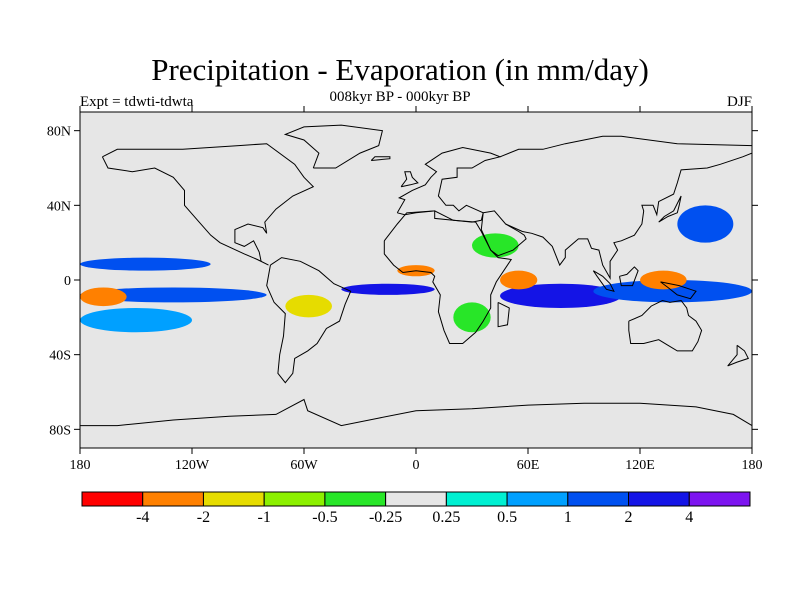 The width and height of the screenshot is (800, 600). What do you see at coordinates (507, 517) in the screenshot?
I see `colorbar-label: 0.5` at bounding box center [507, 517].